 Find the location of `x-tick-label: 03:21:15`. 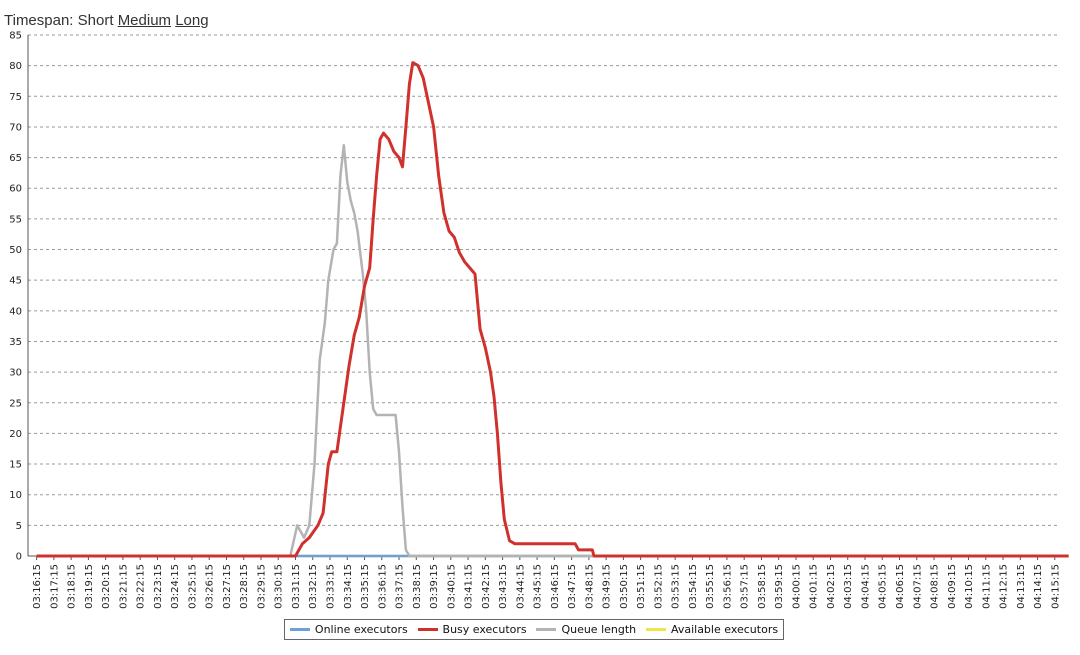

x-tick-label: 03:21:15 is located at coordinates (123, 586).